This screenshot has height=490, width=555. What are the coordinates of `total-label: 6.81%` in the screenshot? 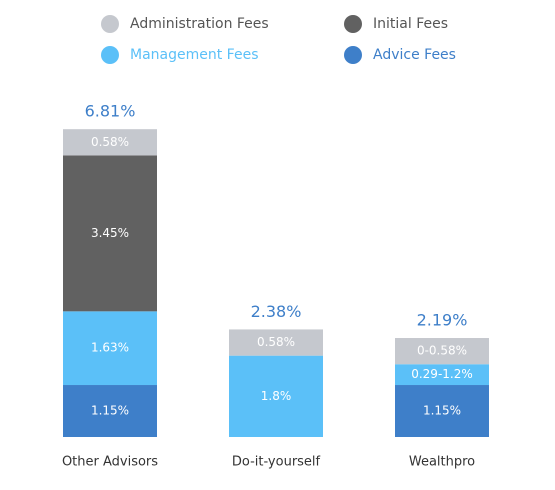 It's located at (110, 111).